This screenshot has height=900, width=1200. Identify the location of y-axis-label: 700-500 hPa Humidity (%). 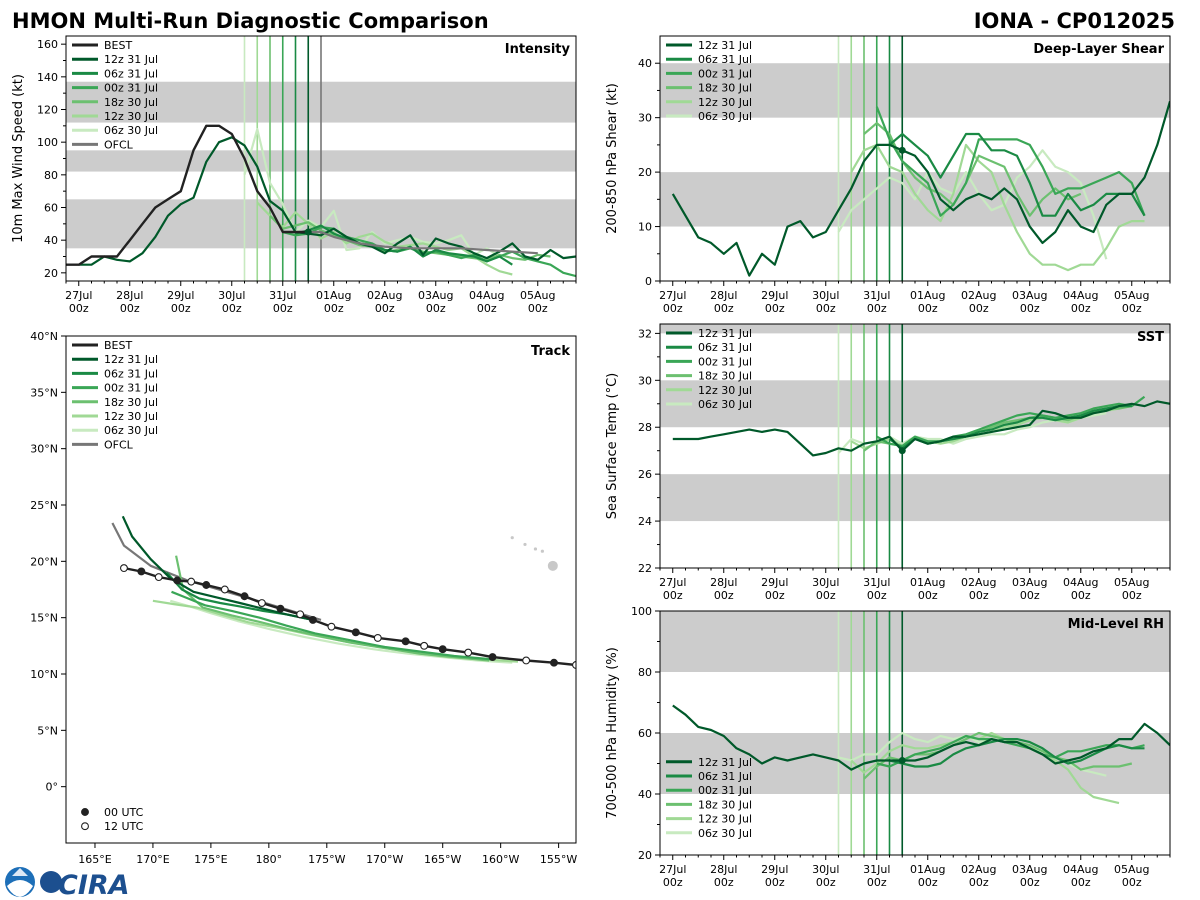
(612, 733).